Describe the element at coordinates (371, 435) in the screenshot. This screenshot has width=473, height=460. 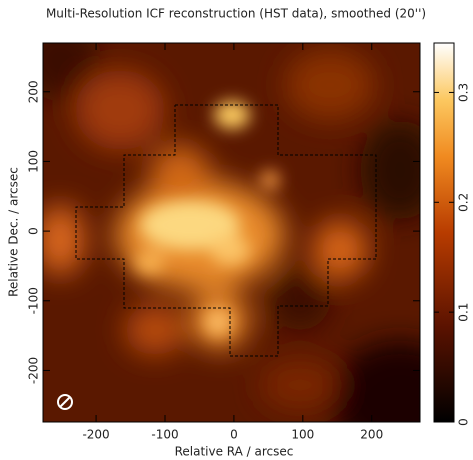
I see `x-tick-label: 200` at that location.